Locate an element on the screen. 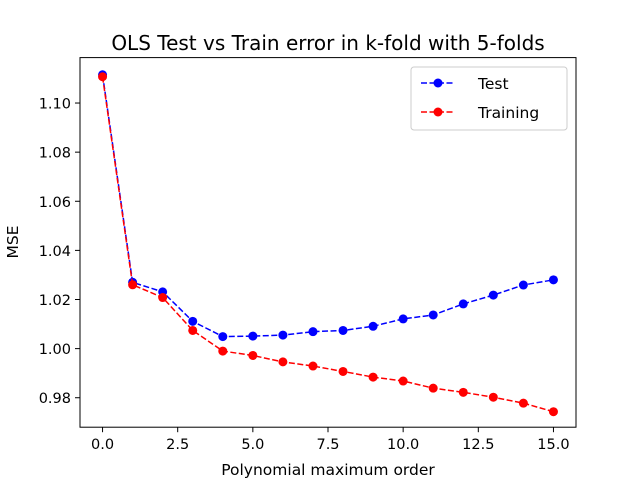 The height and width of the screenshot is (480, 640). legend-label-training: Training is located at coordinates (508, 113).